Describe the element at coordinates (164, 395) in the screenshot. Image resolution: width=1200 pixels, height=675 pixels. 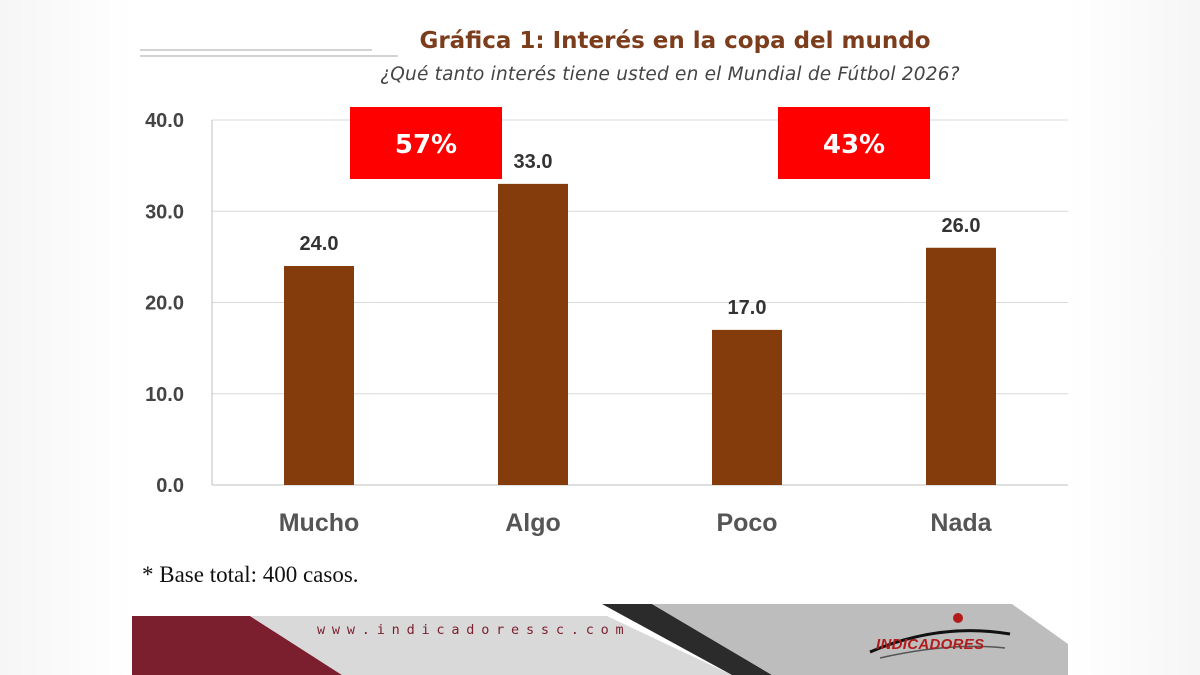
I see `y-tick-label: 10.0` at that location.